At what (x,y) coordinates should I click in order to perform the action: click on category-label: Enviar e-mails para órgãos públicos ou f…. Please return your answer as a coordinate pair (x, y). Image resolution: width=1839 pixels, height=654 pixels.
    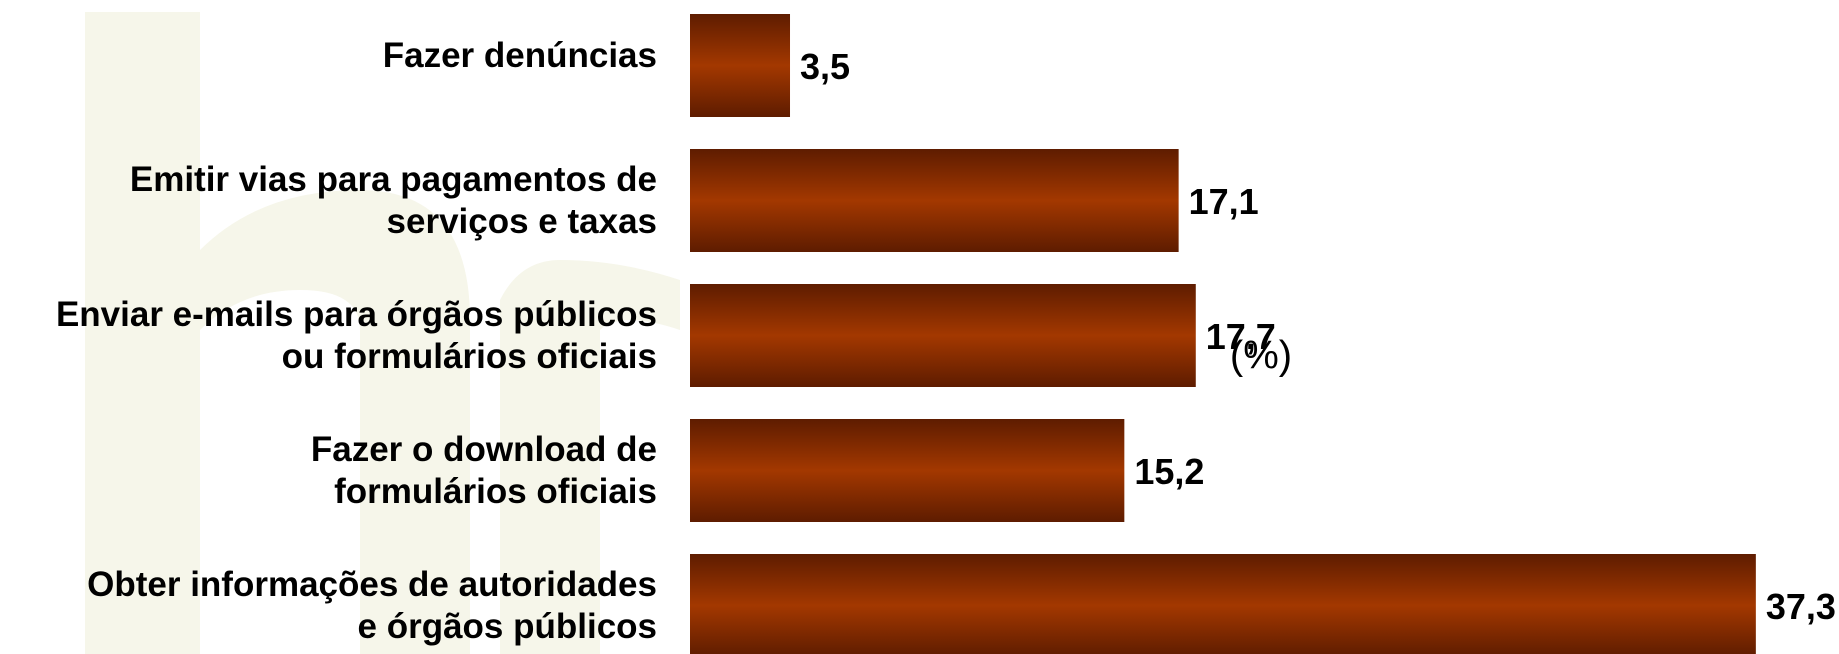
    Looking at the image, I should click on (356, 335).